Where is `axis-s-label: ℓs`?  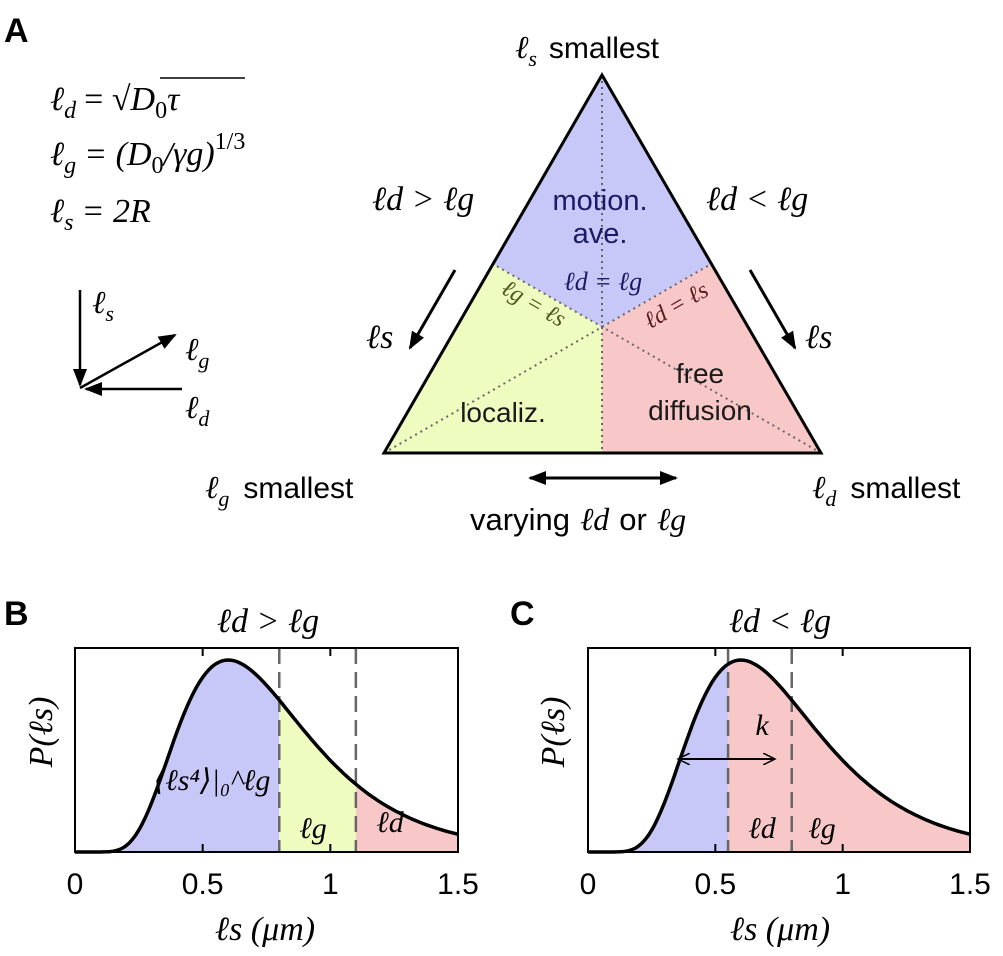 axis-s-label: ℓs is located at coordinates (103, 305).